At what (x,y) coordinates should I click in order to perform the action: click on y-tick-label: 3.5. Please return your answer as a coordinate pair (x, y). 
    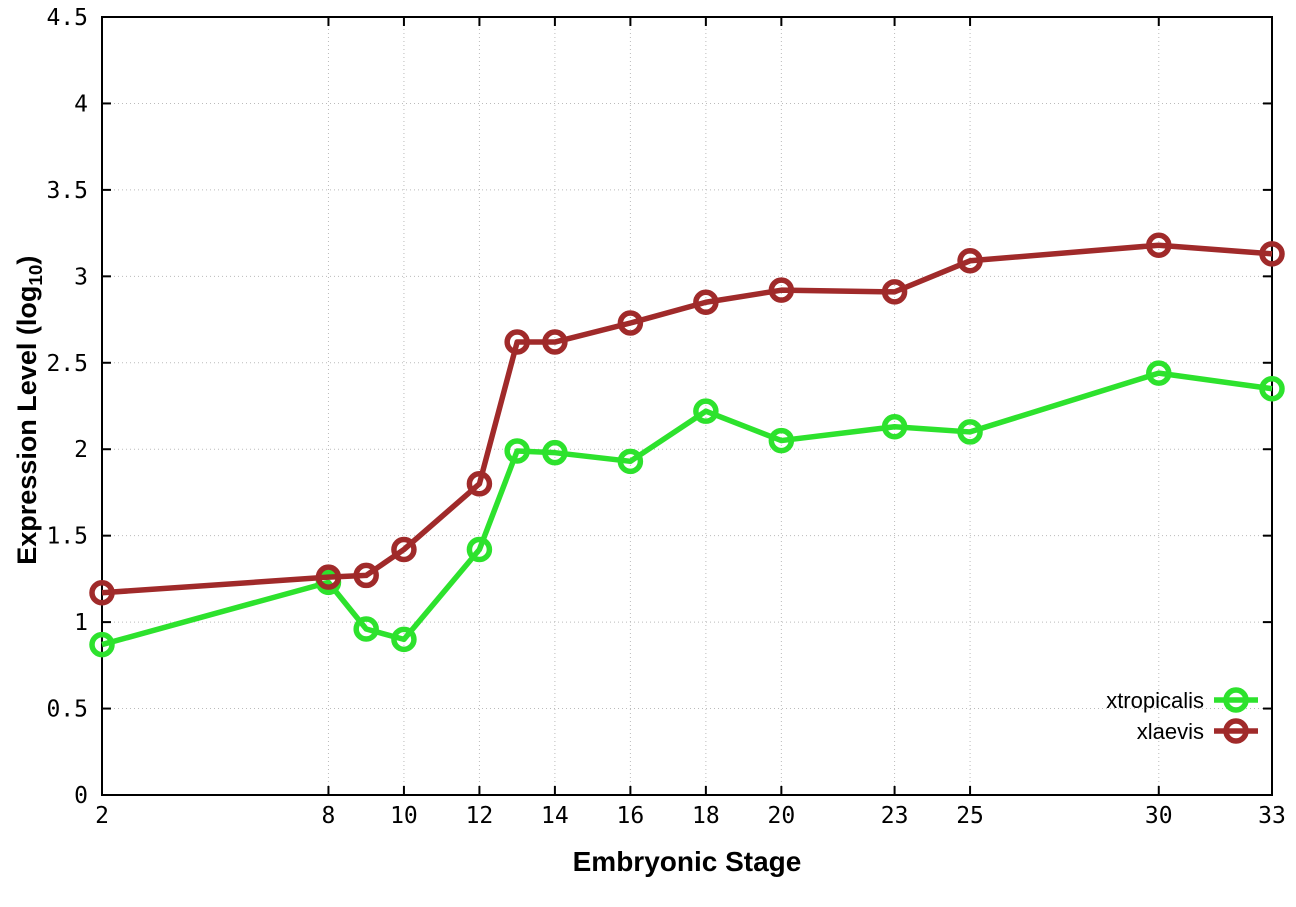
    Looking at the image, I should click on (67, 191).